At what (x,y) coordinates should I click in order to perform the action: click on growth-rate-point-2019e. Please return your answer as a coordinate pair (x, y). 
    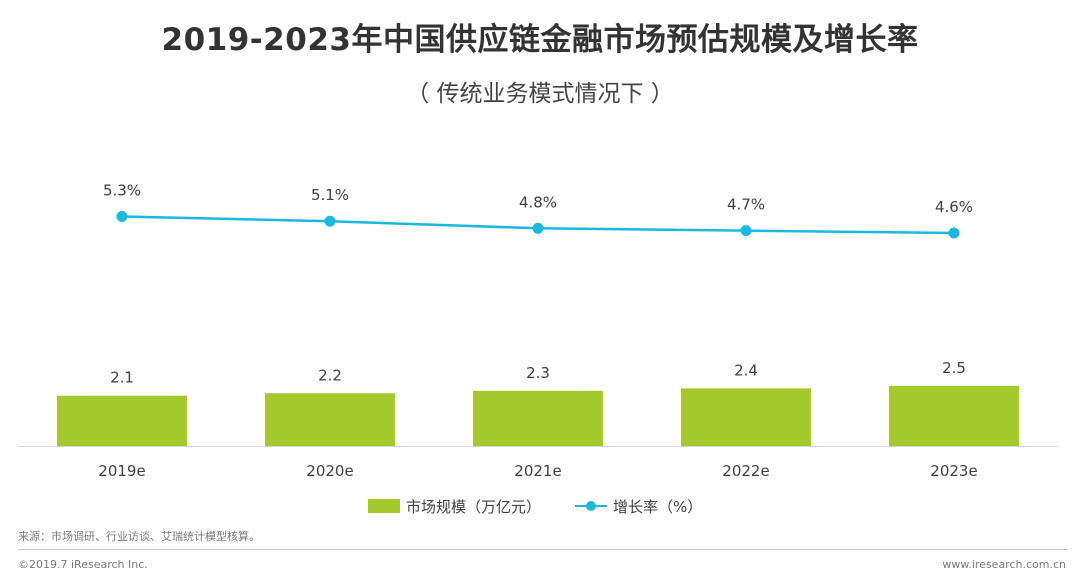
    Looking at the image, I should click on (122, 216).